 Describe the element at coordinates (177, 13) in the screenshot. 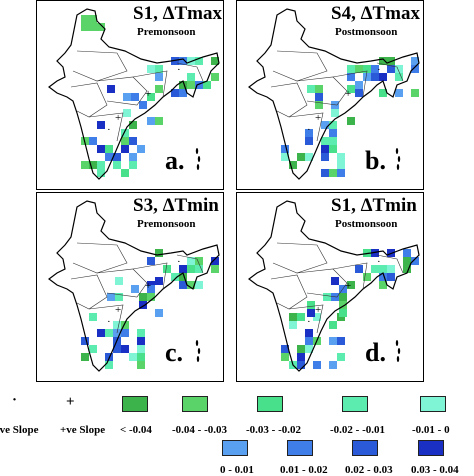

I see `panel-title: S1, ΔTmax` at that location.